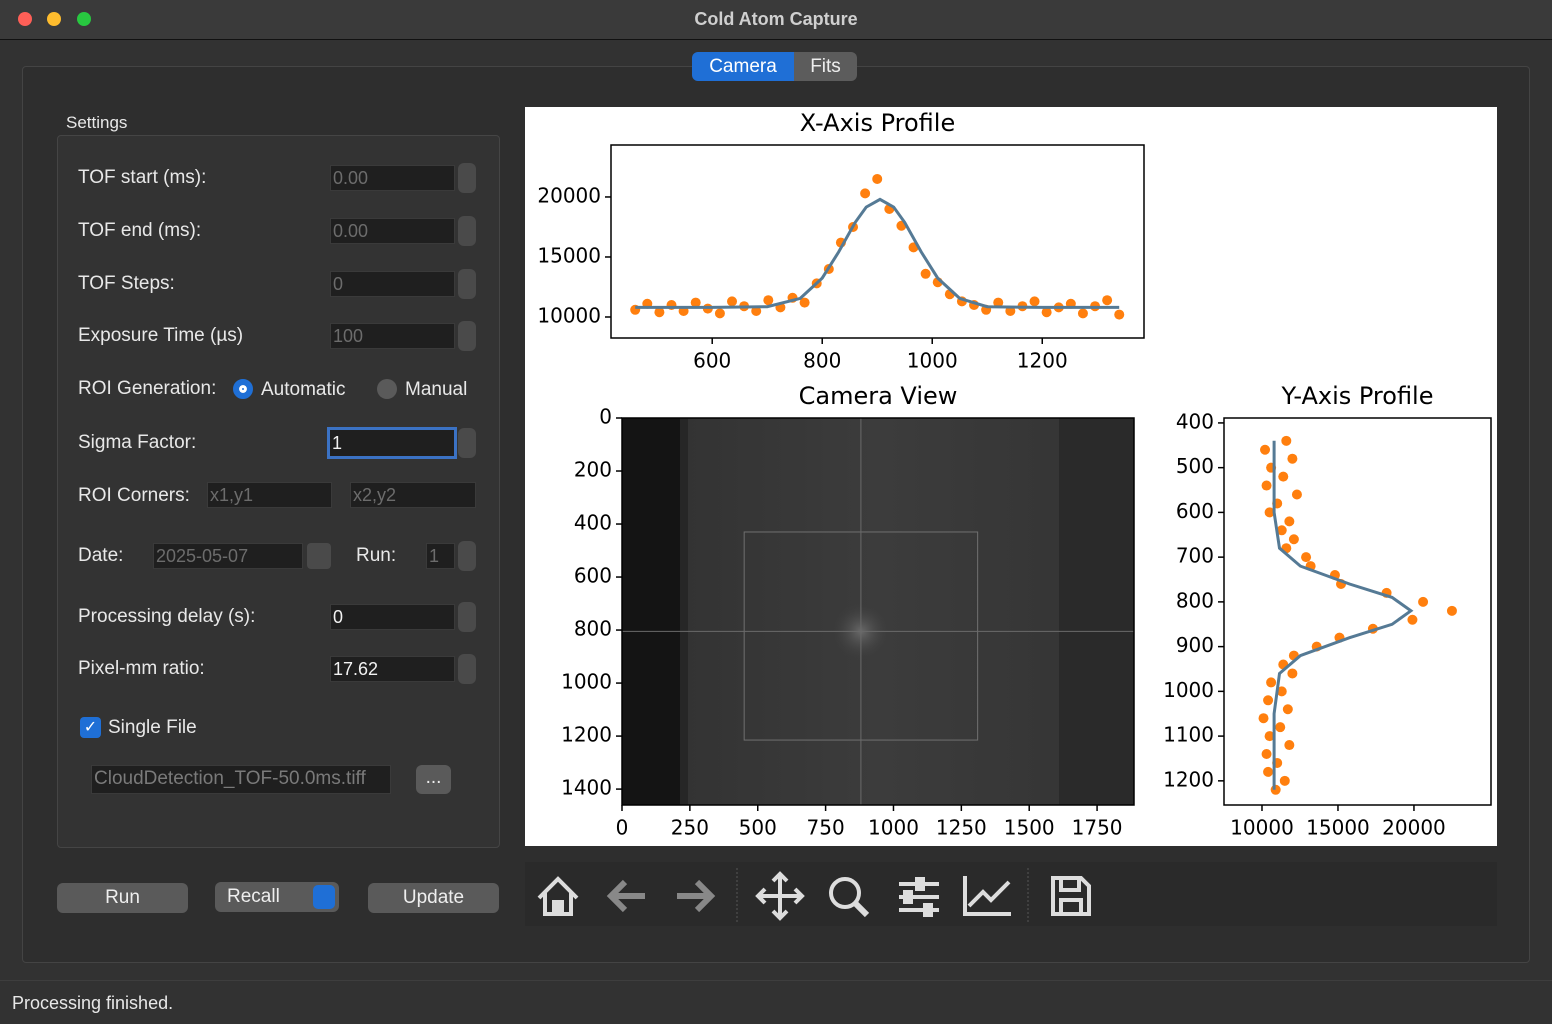 This screenshot has height=1024, width=1552. What do you see at coordinates (1097, 828) in the screenshot?
I see `x-tick-label: 1750` at bounding box center [1097, 828].